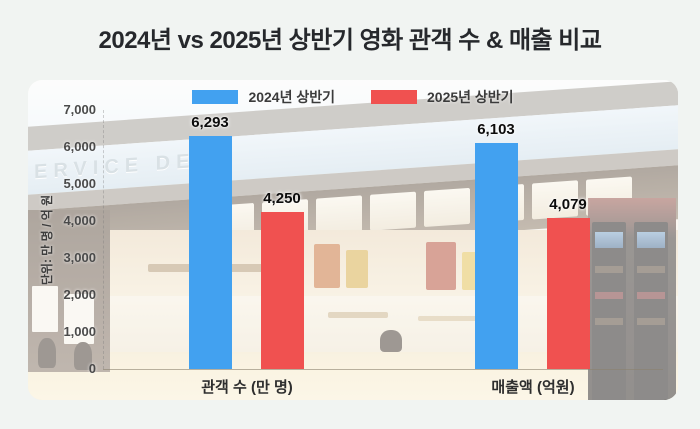  Describe the element at coordinates (92, 368) in the screenshot. I see `y-tick-0: 0` at that location.